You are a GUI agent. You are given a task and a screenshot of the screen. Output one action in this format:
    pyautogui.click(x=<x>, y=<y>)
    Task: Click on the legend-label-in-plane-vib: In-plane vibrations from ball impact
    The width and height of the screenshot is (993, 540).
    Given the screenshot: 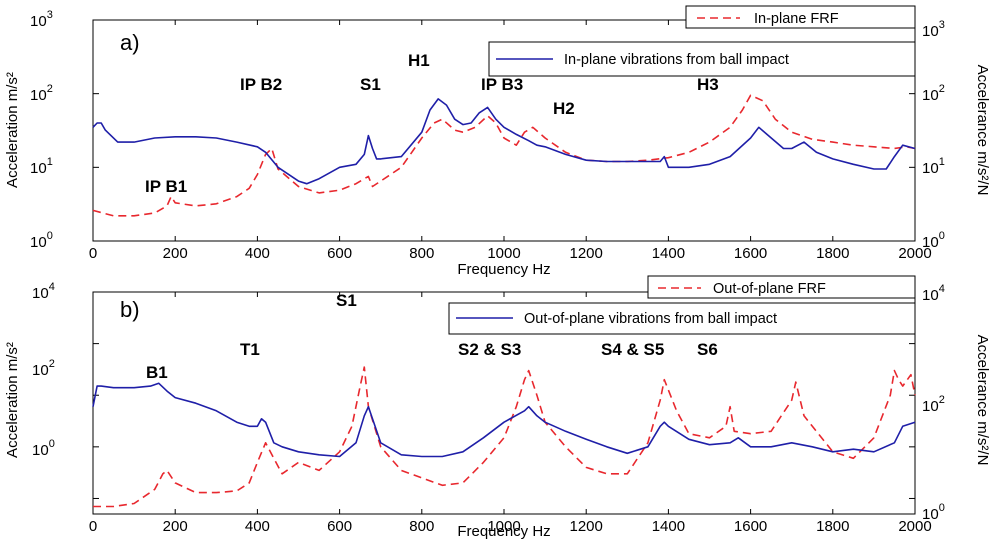 What is the action you would take?
    pyautogui.click(x=676, y=60)
    